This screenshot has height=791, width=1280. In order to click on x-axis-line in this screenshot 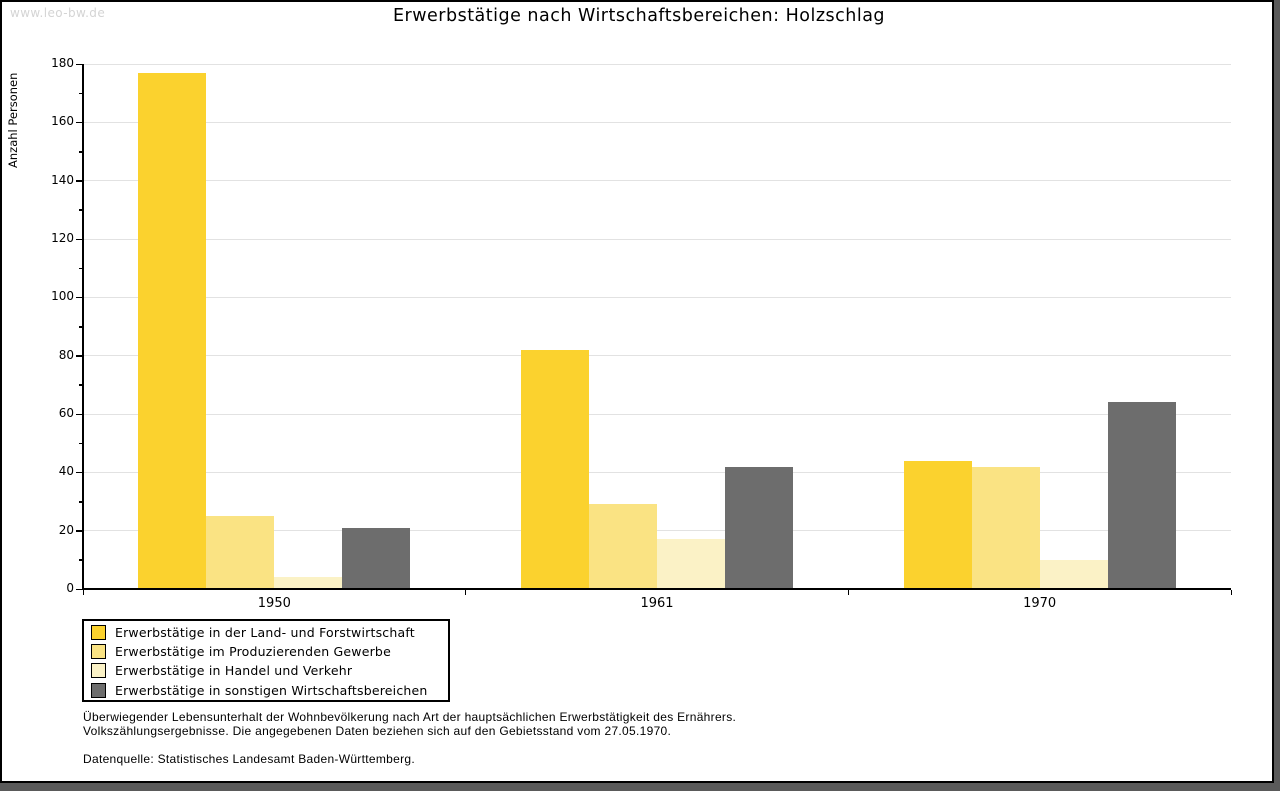, I will do `click(656, 589)`.